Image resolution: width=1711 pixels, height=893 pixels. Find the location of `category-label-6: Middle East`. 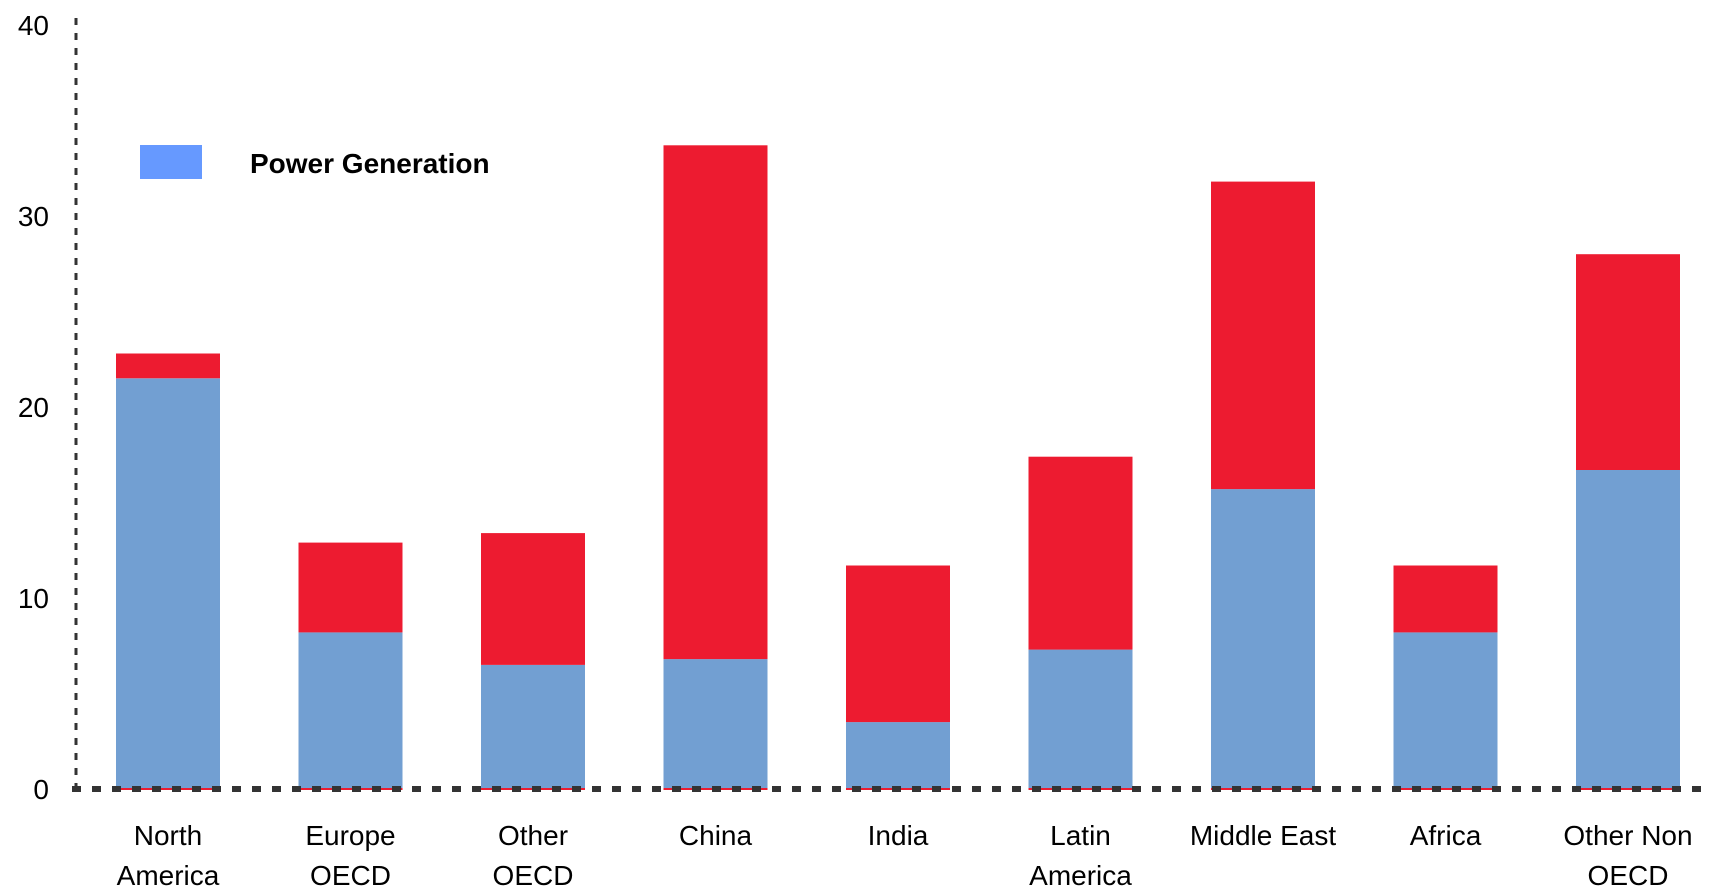

category-label-6: Middle East is located at coordinates (1263, 835).